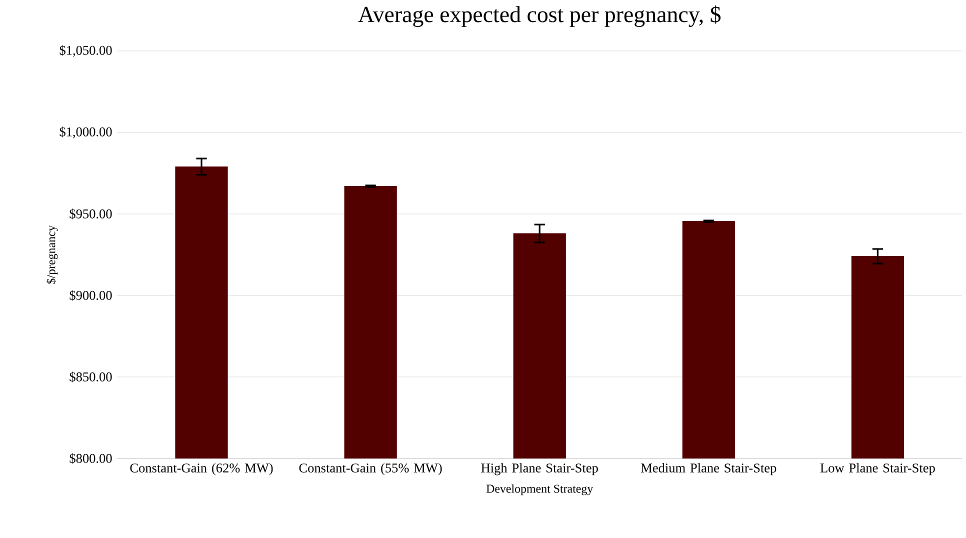 This screenshot has height=538, width=966. What do you see at coordinates (877, 468) in the screenshot?
I see `x-tick-label: Low Plane Stair-Step` at bounding box center [877, 468].